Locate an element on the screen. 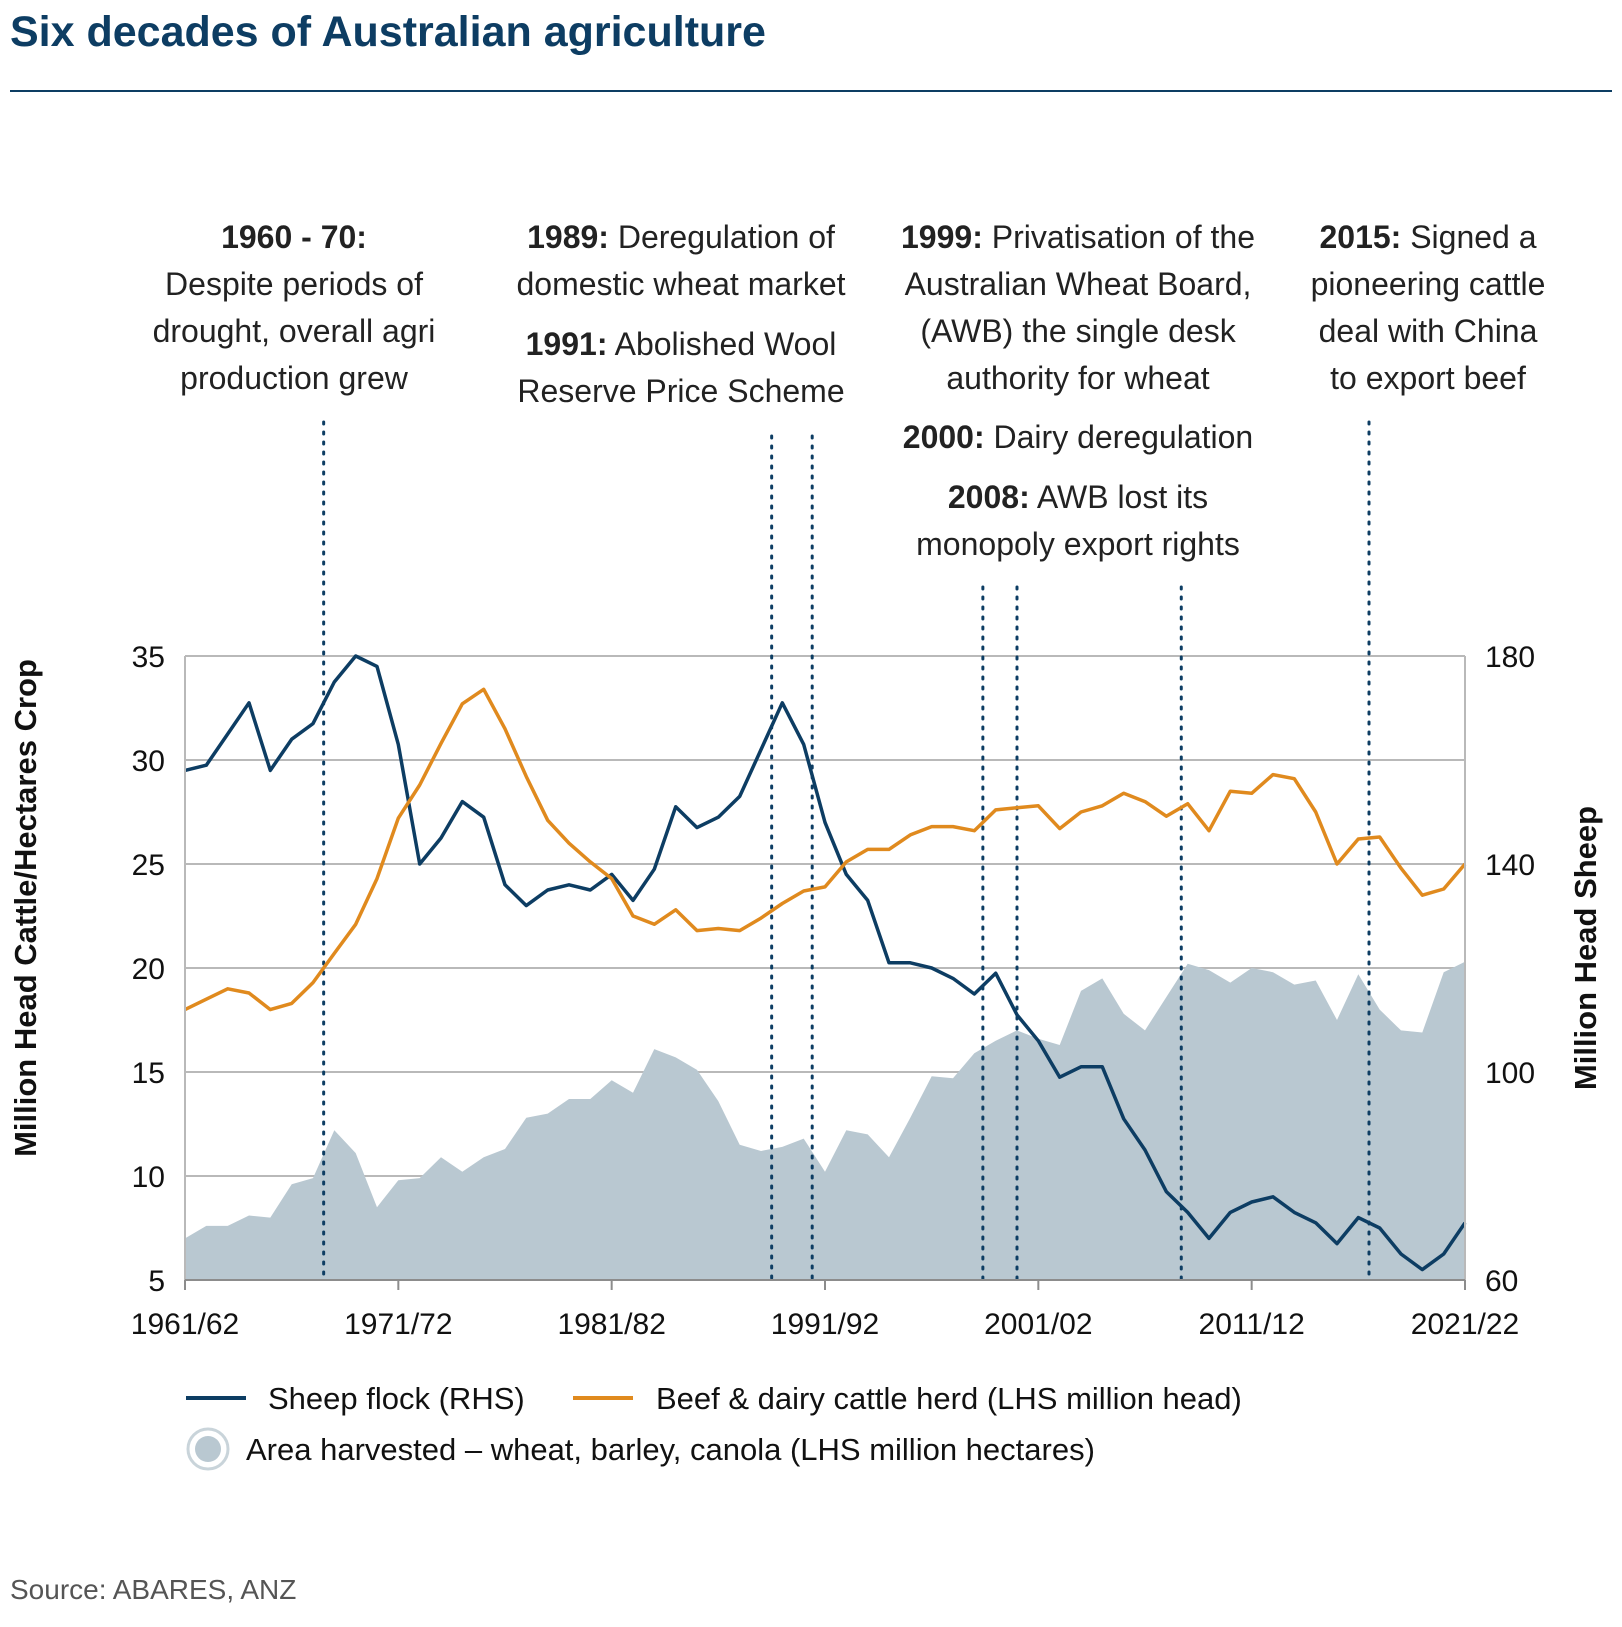  y-left-tick-label: 25 is located at coordinates (148, 865).